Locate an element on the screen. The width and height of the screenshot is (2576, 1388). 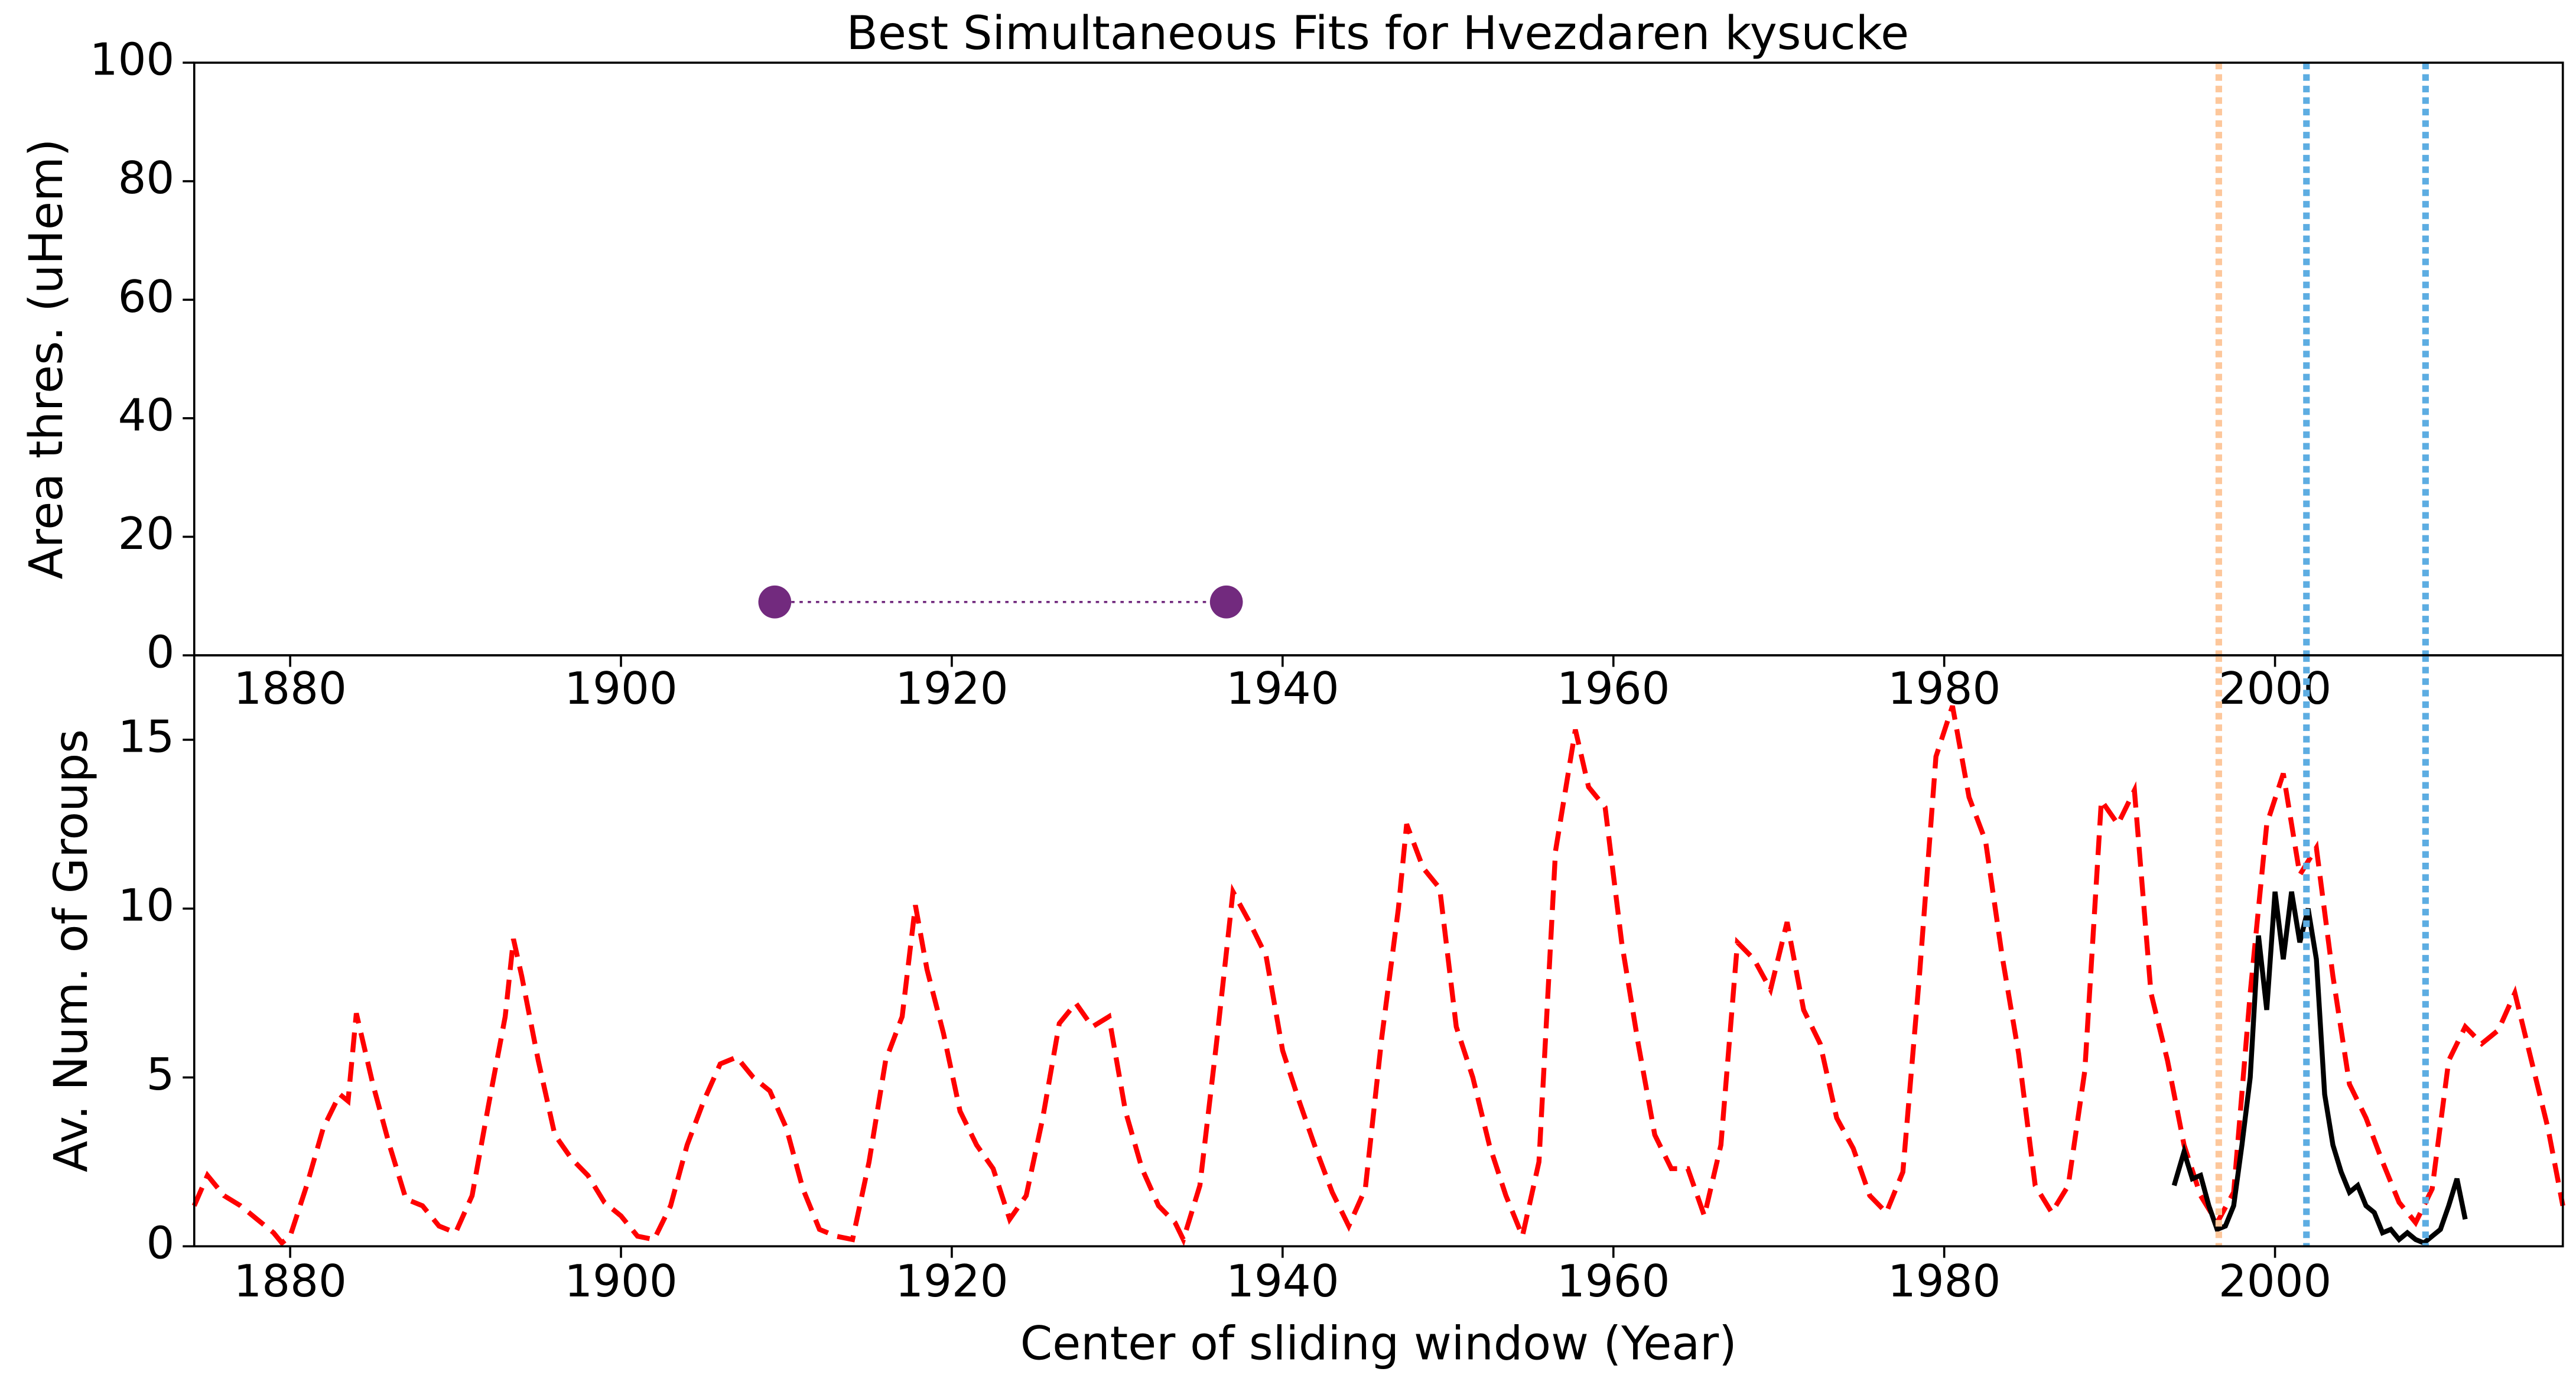
y-tick-label: 20 is located at coordinates (146, 534).